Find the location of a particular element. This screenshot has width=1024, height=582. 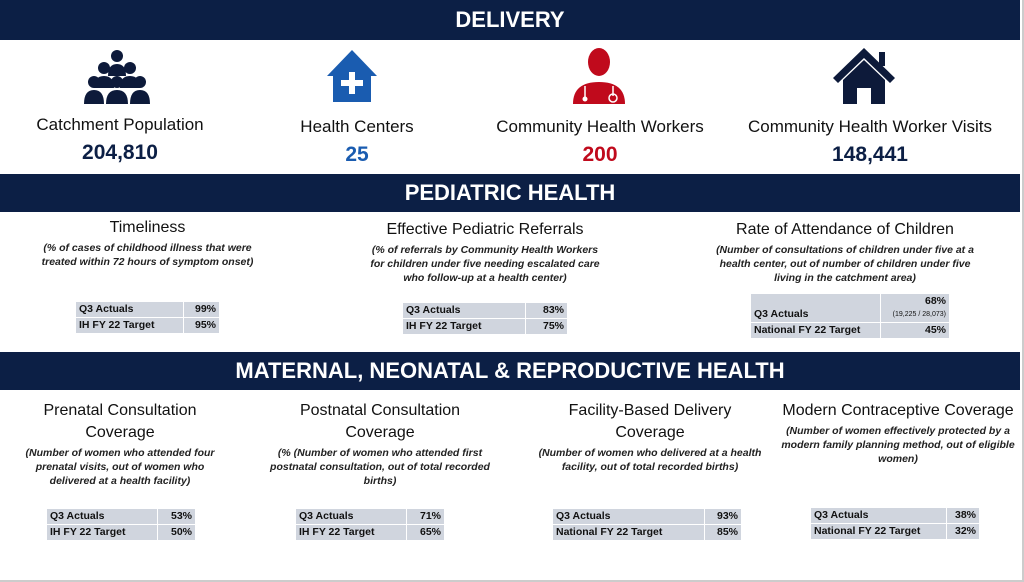

row-value: 75% is located at coordinates (546, 326).